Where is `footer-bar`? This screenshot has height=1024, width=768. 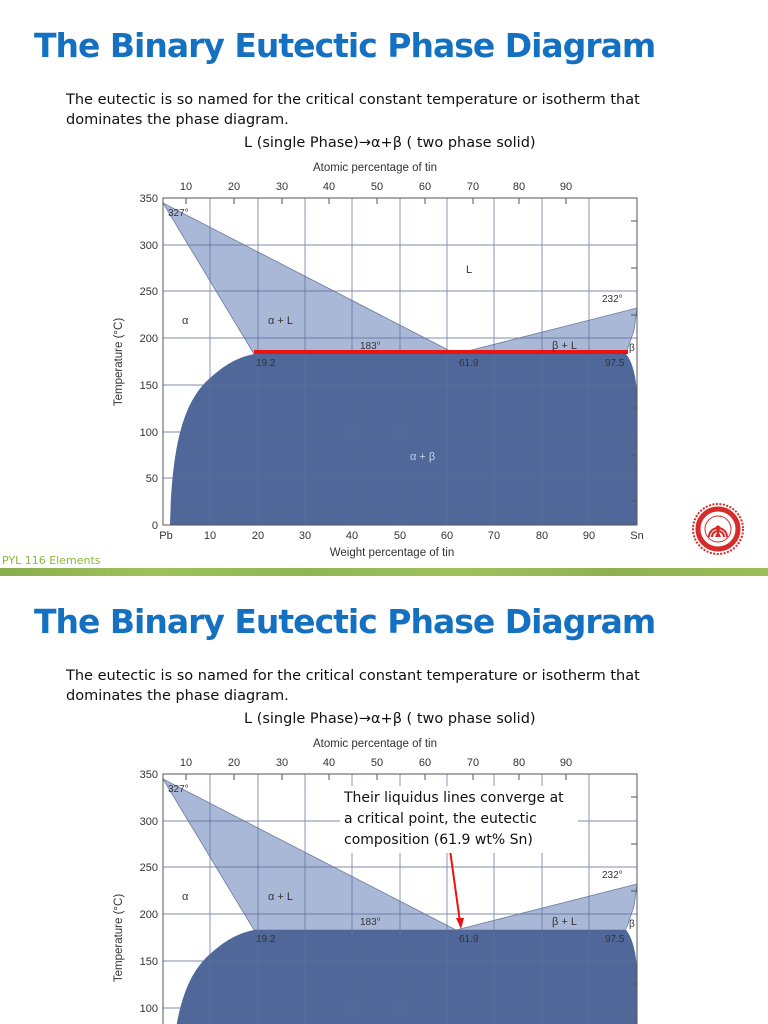 footer-bar is located at coordinates (384, 572).